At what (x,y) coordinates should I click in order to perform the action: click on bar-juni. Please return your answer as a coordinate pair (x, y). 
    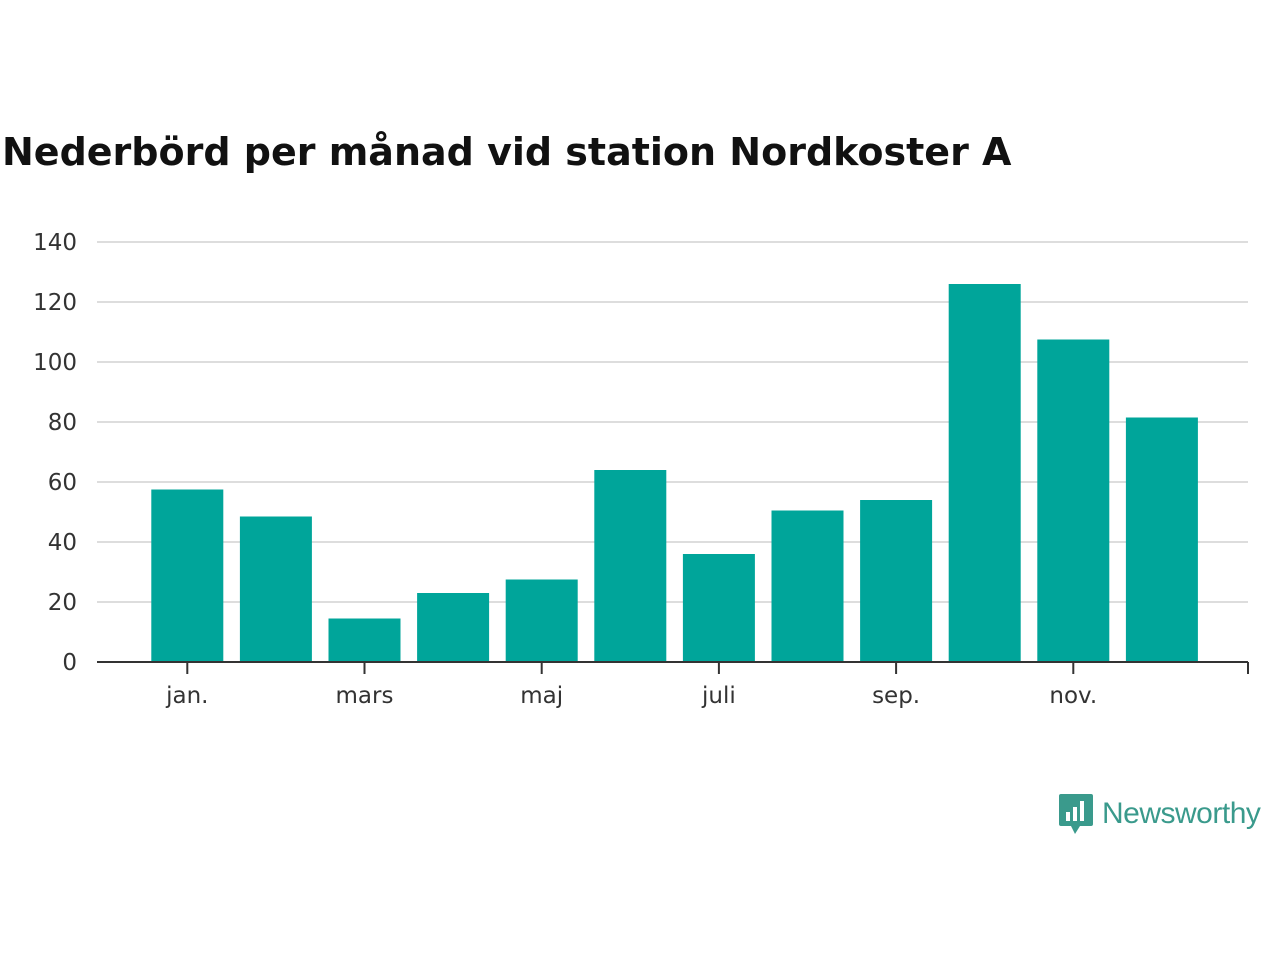
    Looking at the image, I should click on (630, 566).